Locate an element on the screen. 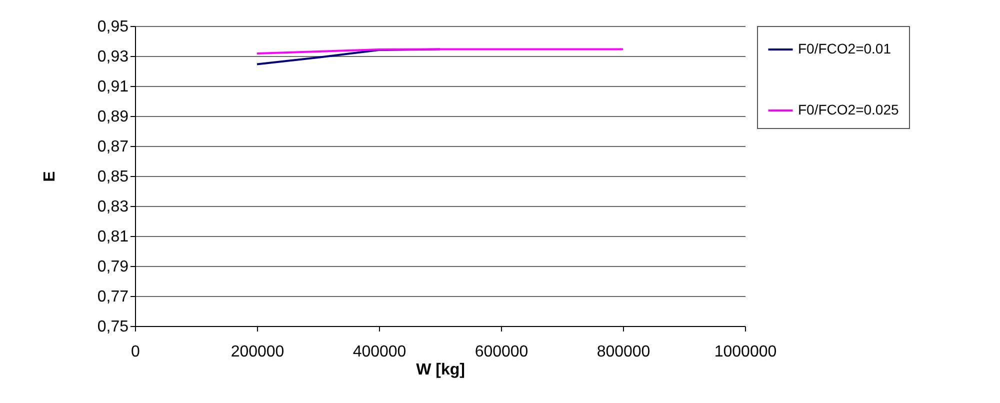  y-tick-label: 0,93 is located at coordinates (113, 57).